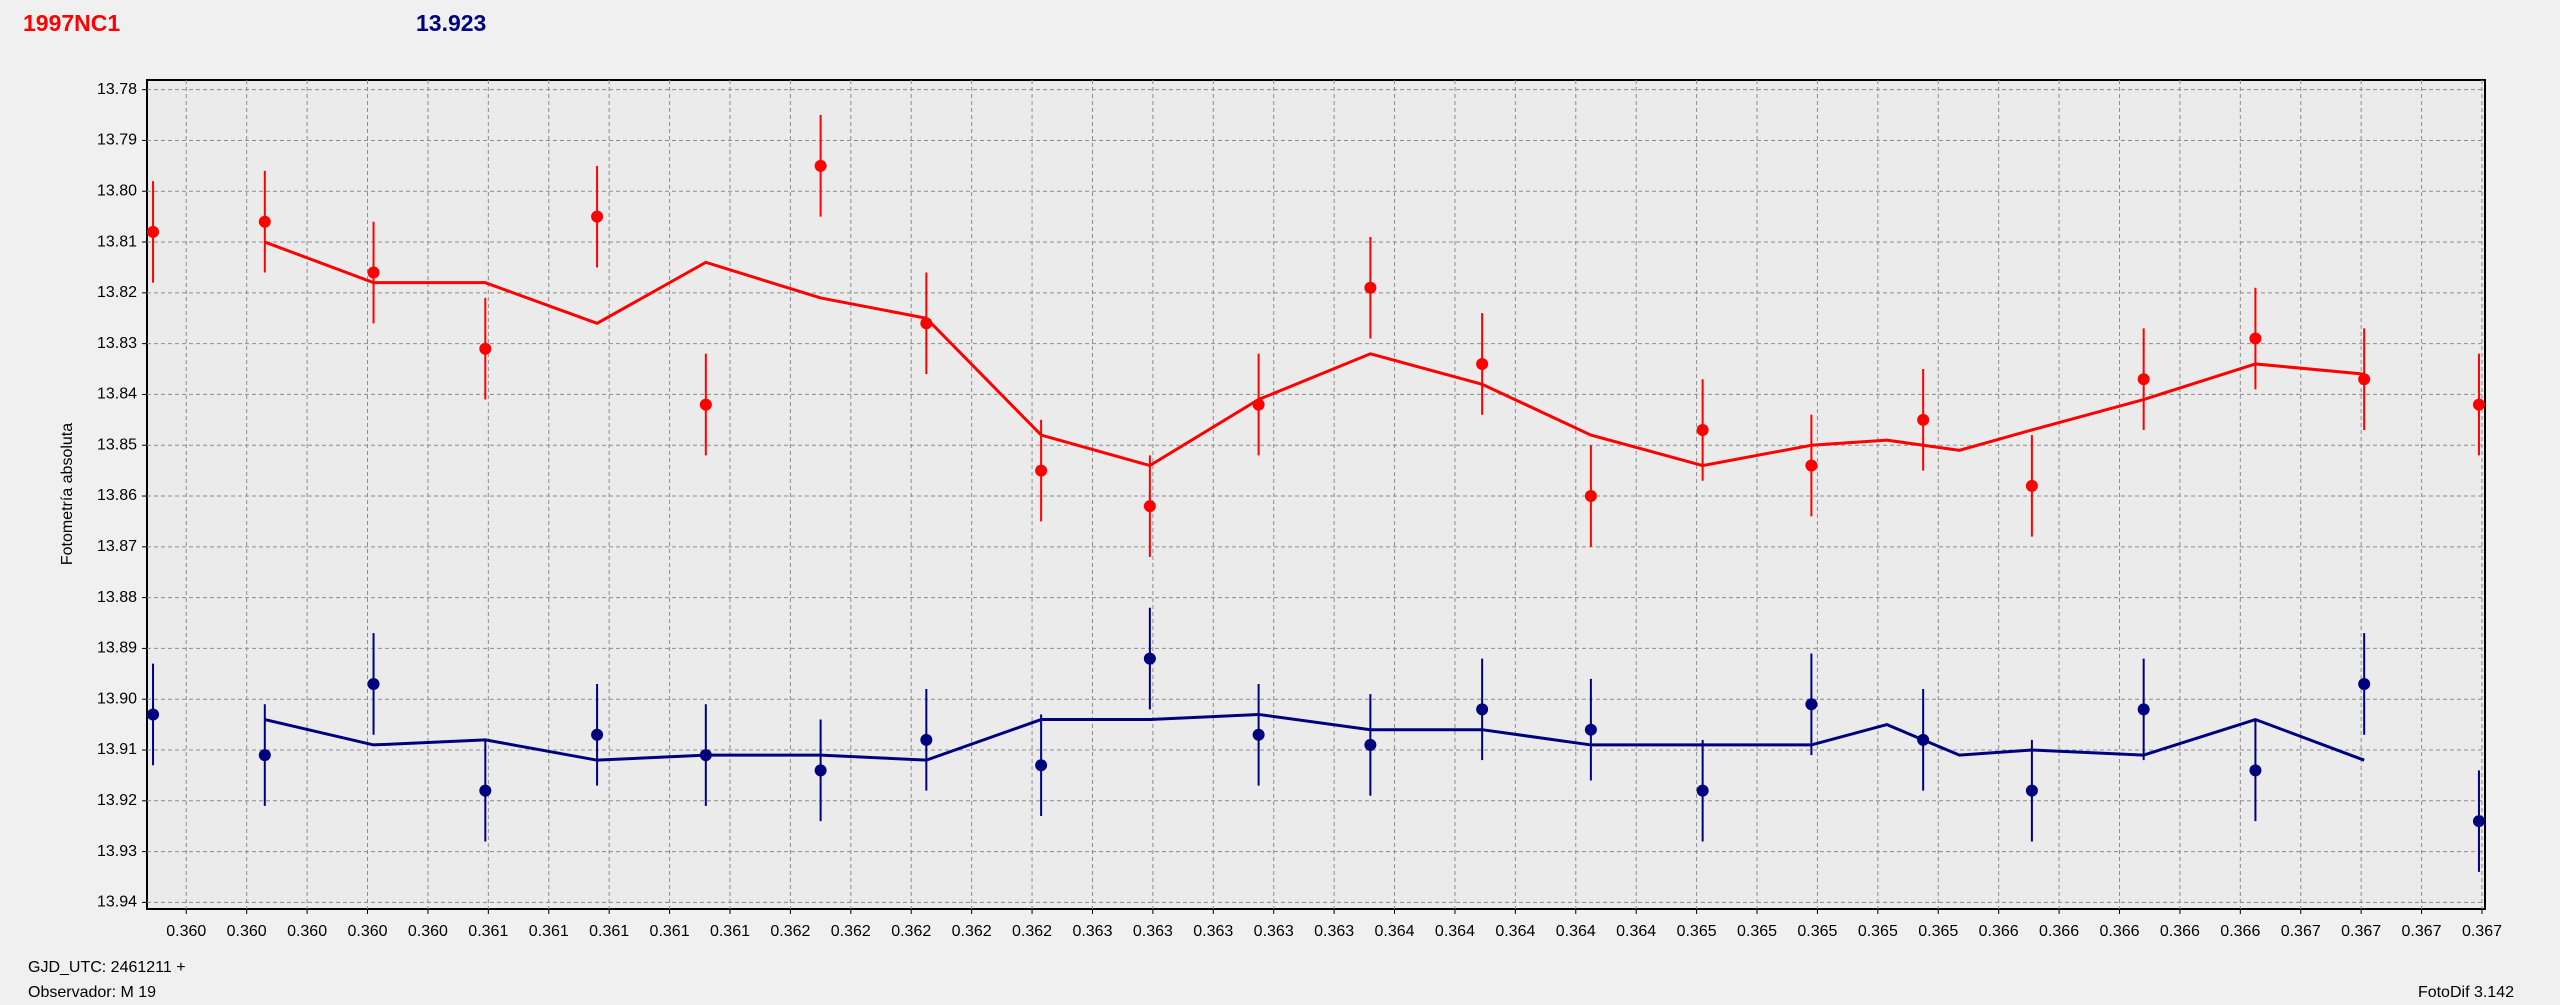 Image resolution: width=2560 pixels, height=1005 pixels. What do you see at coordinates (117, 851) in the screenshot?
I see `y-tick-label: 13.93` at bounding box center [117, 851].